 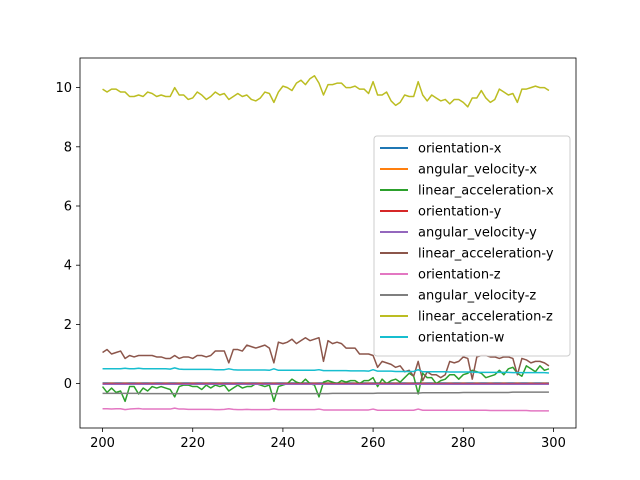 What do you see at coordinates (326, 359) in the screenshot?
I see `series-line-linear_acceleration-y` at bounding box center [326, 359].